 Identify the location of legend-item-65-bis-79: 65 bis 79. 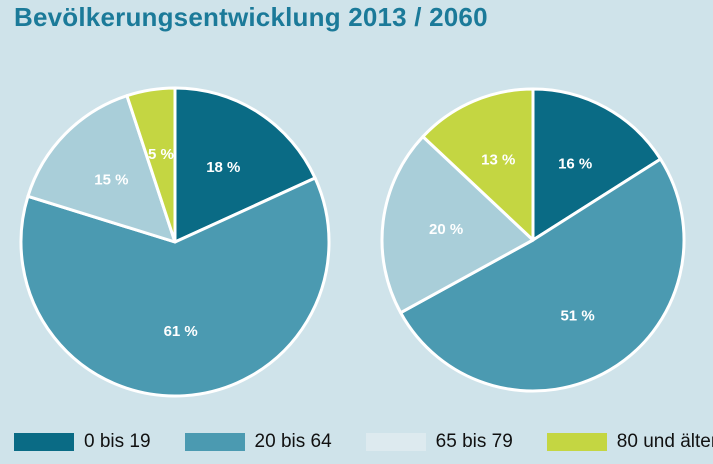
(439, 442).